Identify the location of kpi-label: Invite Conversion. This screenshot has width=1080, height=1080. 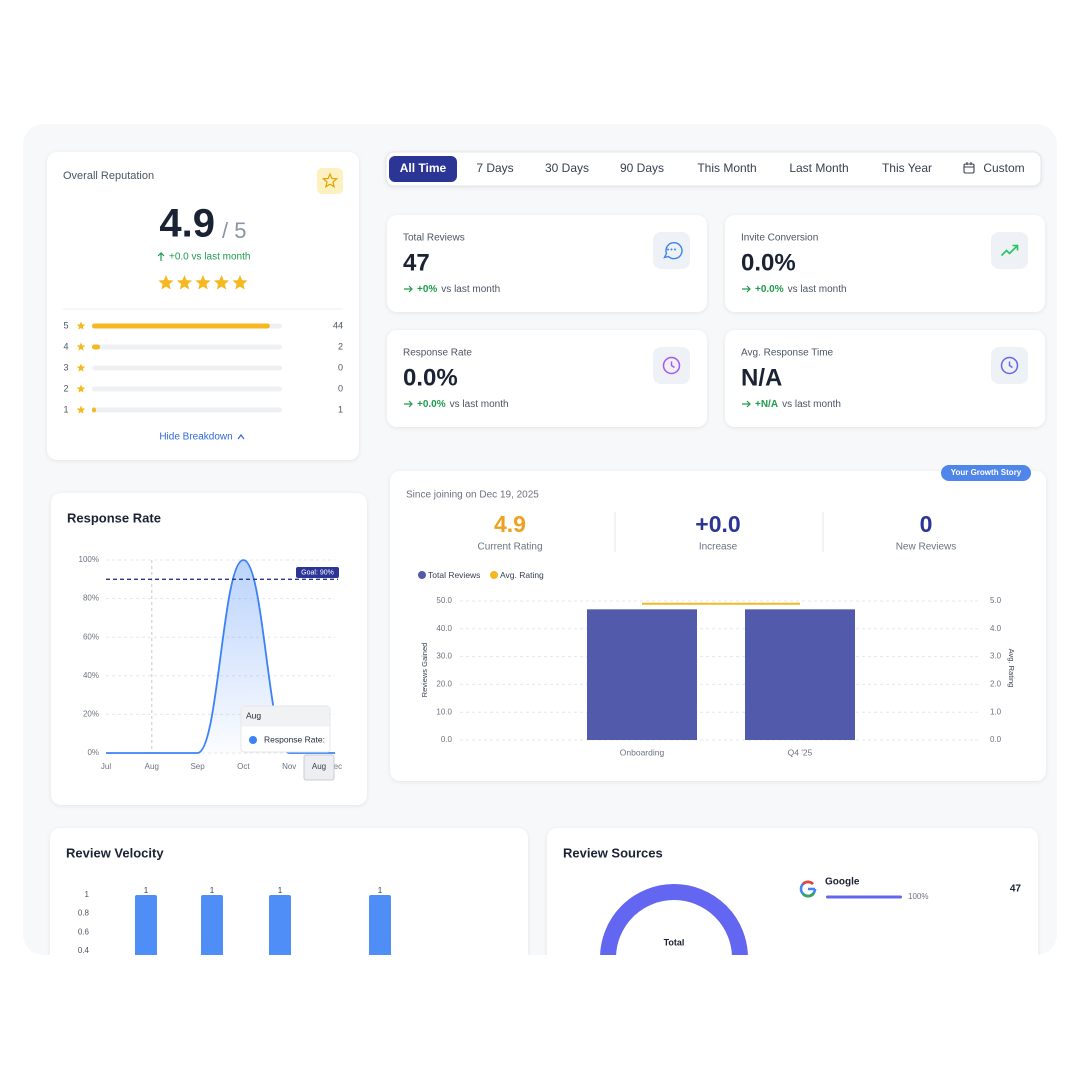
(779, 238).